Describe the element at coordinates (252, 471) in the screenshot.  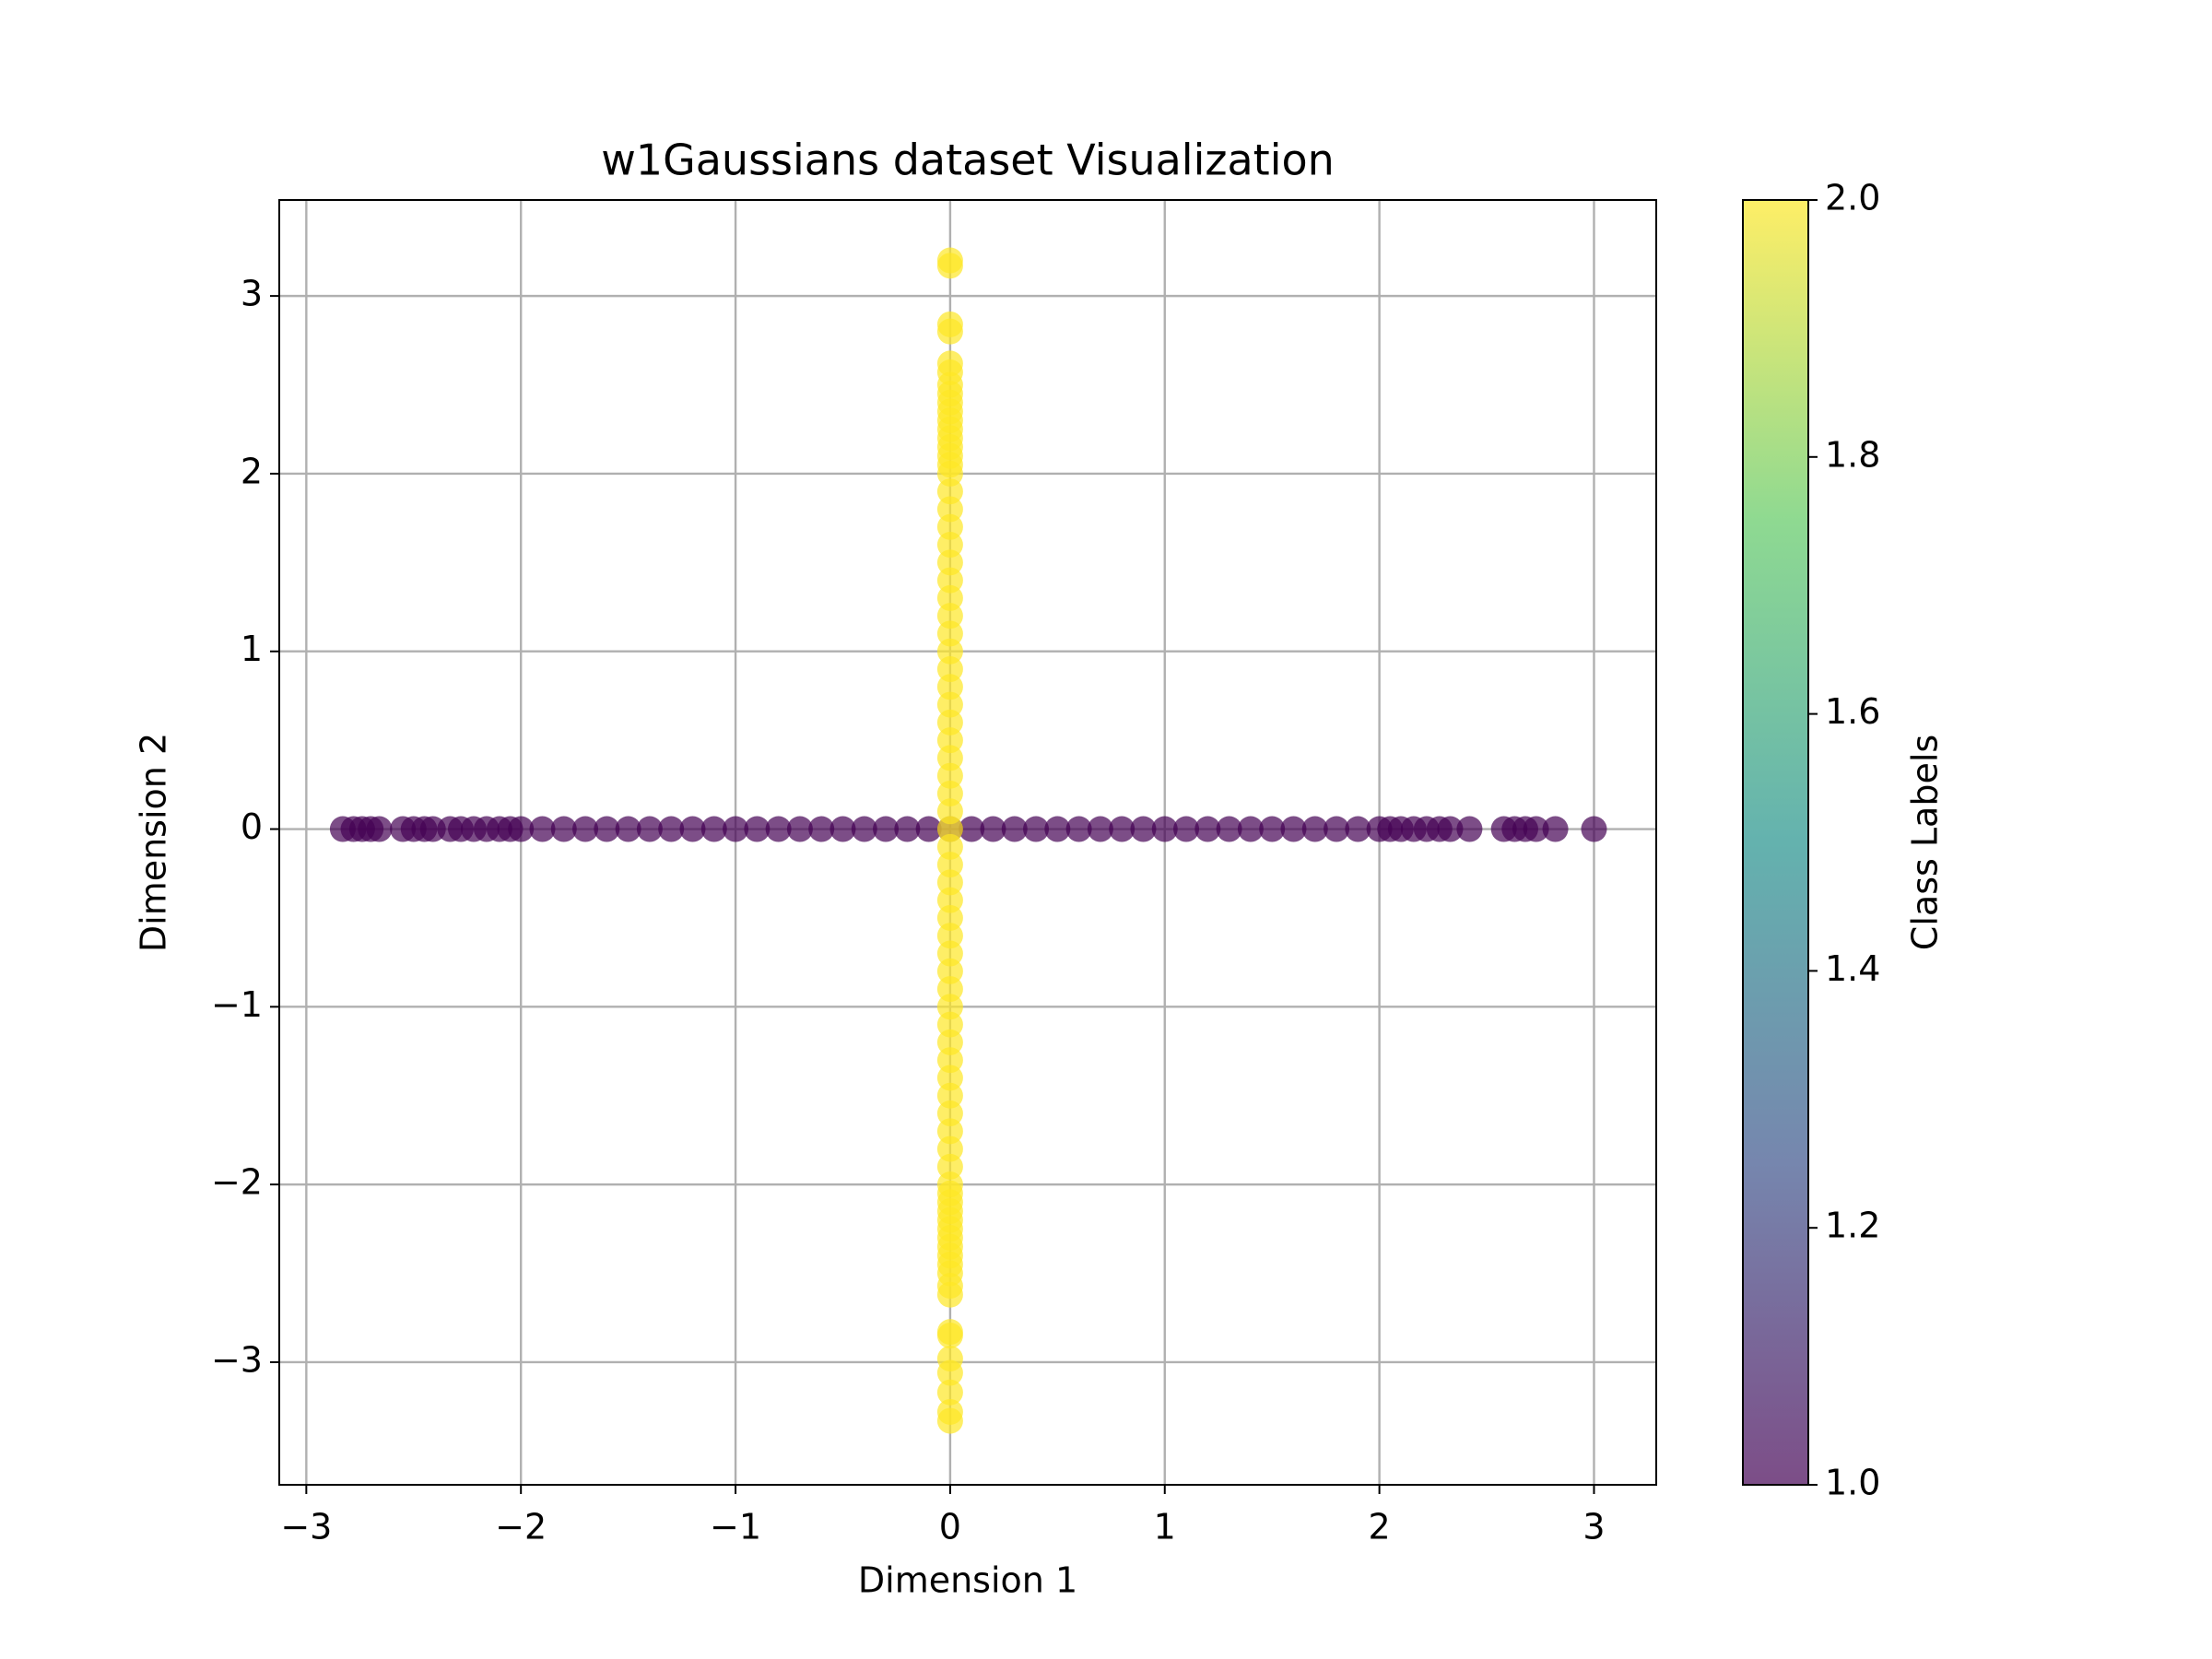
I see `y-tick-label: 2` at that location.